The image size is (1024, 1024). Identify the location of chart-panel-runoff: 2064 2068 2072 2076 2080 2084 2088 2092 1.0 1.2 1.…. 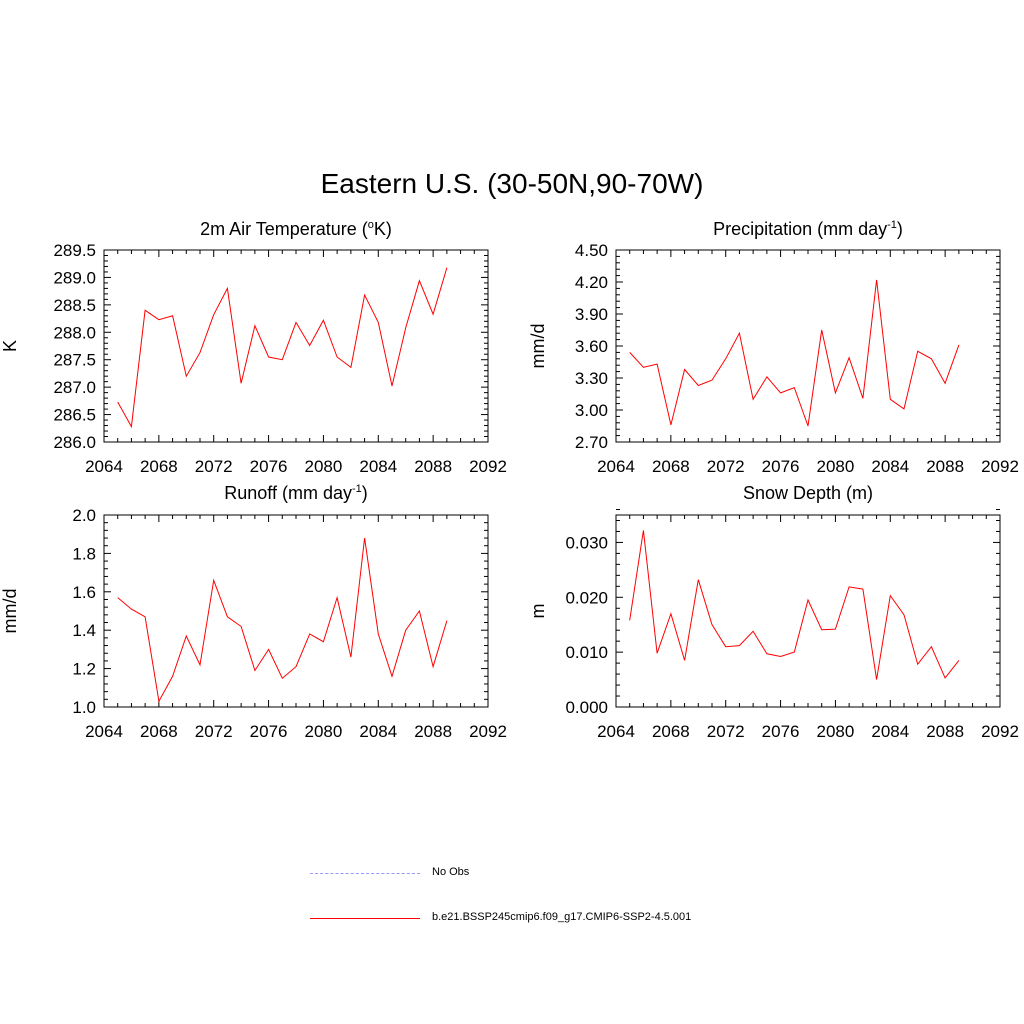
(253, 623).